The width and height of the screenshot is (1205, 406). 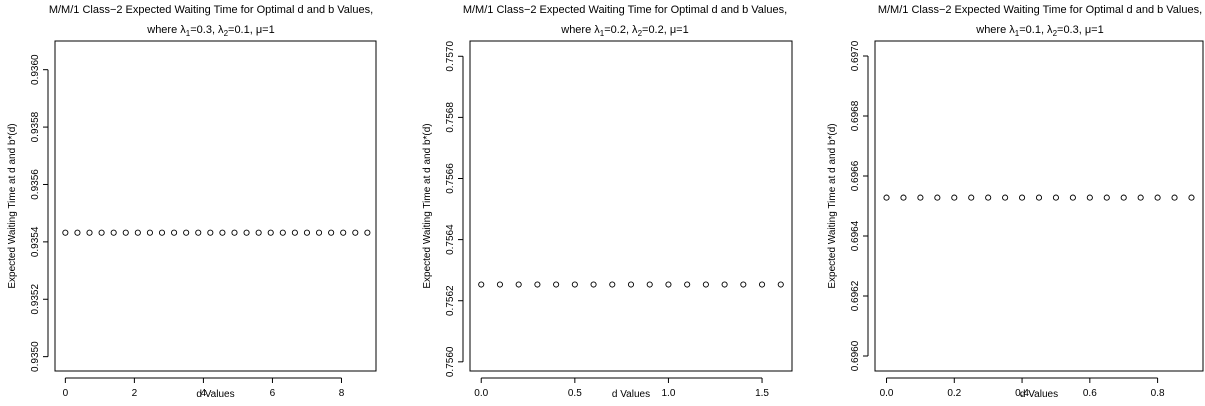 What do you see at coordinates (450, 56) in the screenshot?
I see `y-tick-label: 0.7570` at bounding box center [450, 56].